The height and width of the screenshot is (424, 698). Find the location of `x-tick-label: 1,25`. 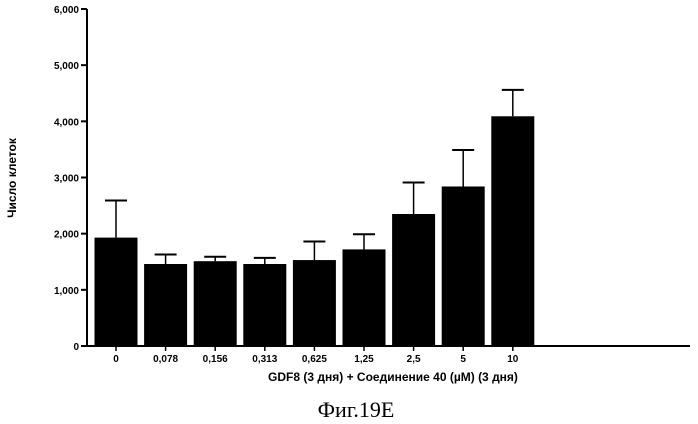

x-tick-label: 1,25 is located at coordinates (364, 359).